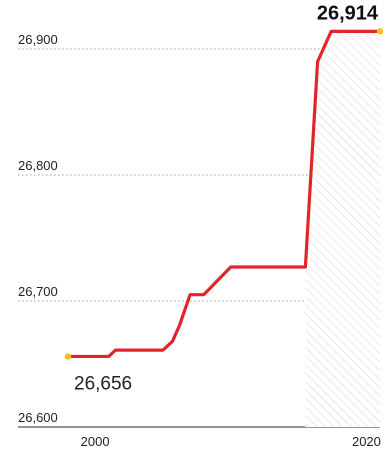  I want to click on y-tick-label: 26,700, so click(38, 291).